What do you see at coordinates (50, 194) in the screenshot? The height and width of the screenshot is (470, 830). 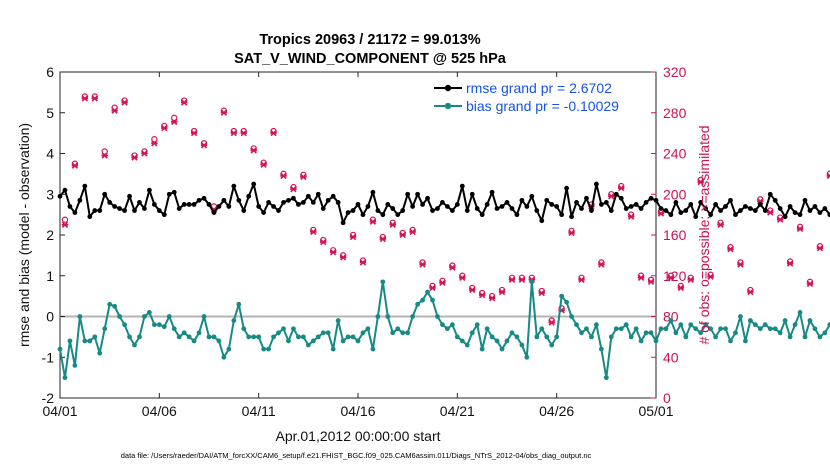 I see `y-tick-label: 3` at bounding box center [50, 194].